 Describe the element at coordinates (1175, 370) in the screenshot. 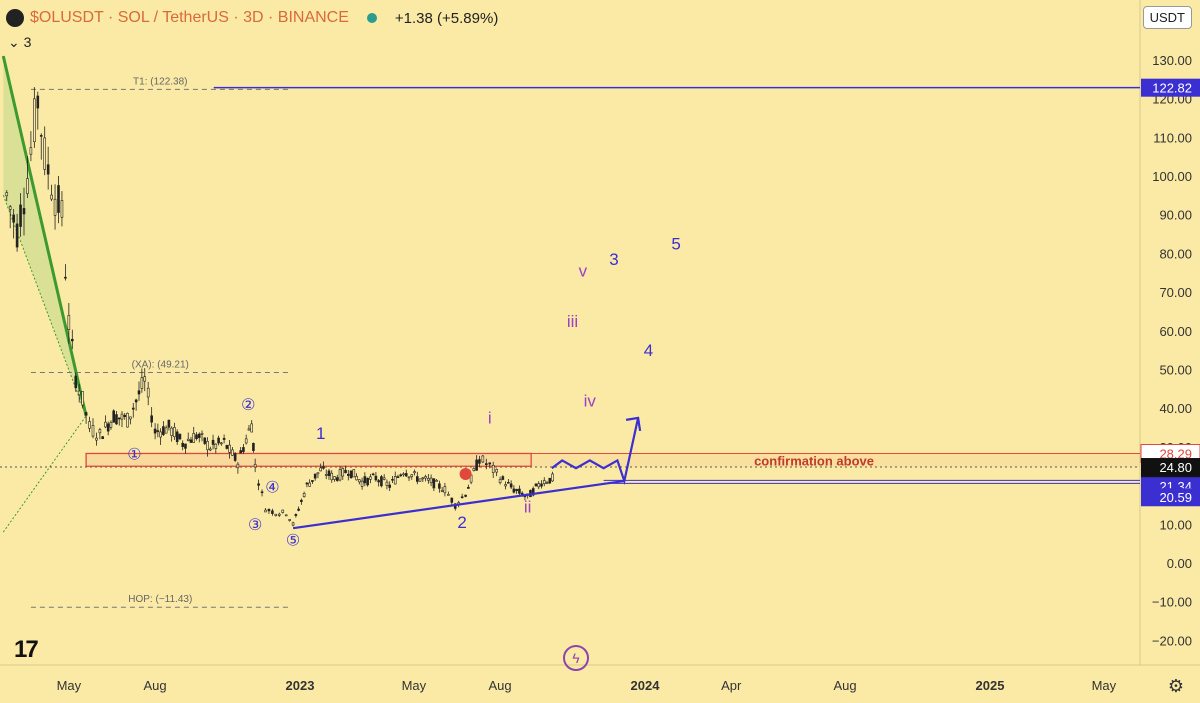

I see `y-tick-label: 50.00` at that location.